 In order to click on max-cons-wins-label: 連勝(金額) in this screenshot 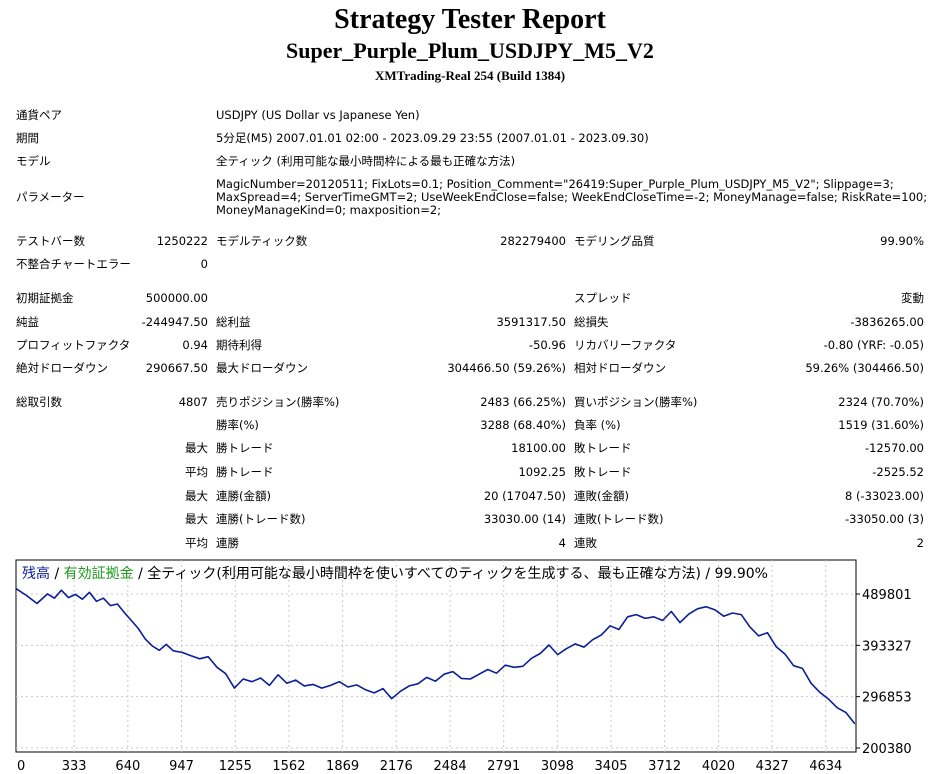, I will do `click(243, 496)`.